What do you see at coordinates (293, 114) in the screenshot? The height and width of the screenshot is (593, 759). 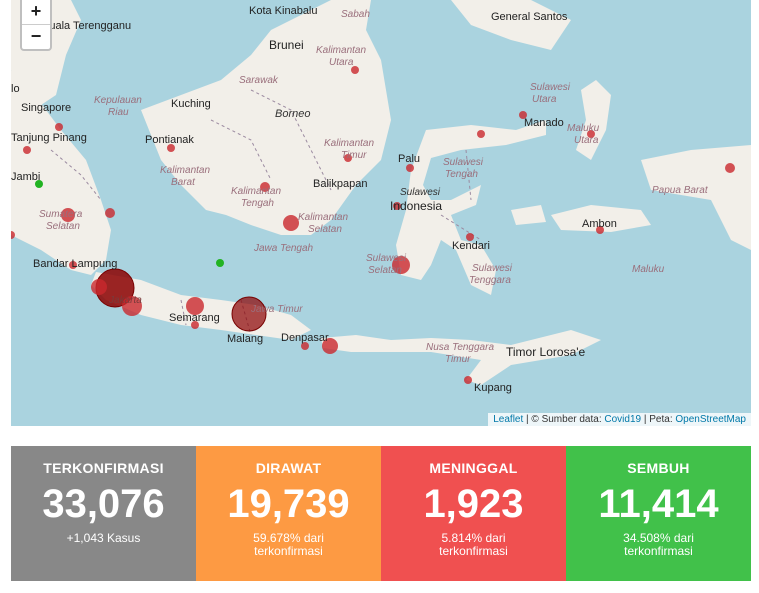 I see `label-borneo: Borneo` at bounding box center [293, 114].